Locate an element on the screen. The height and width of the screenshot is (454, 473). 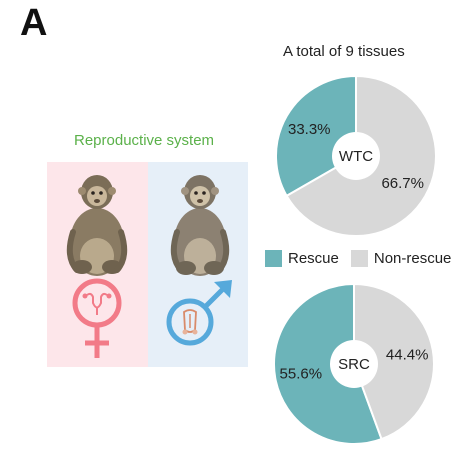
male-symbol-icon is located at coordinates (199, 313).